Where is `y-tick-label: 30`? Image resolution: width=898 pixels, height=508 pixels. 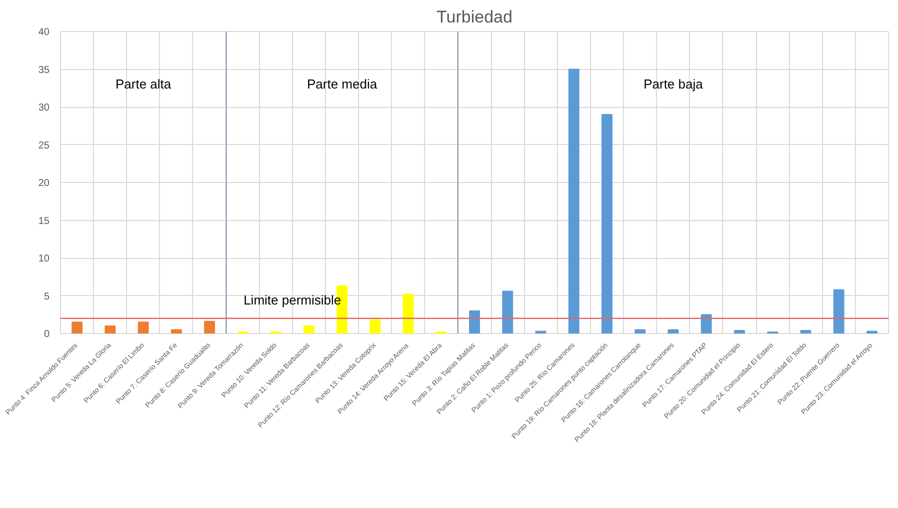 y-tick-label: 30 is located at coordinates (44, 108).